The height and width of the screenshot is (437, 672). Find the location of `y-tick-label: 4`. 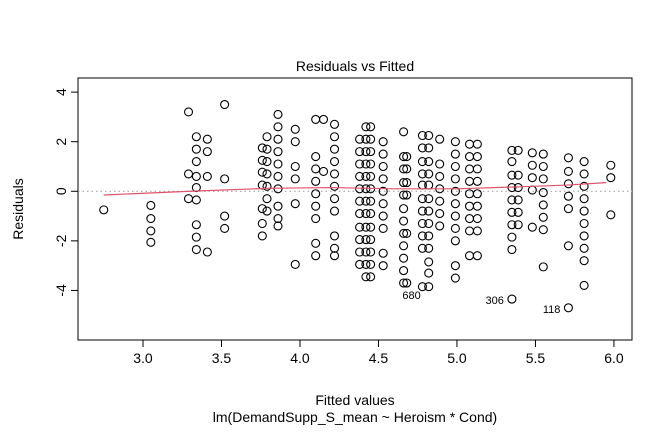

y-tick-label: 4 is located at coordinates (61, 92).